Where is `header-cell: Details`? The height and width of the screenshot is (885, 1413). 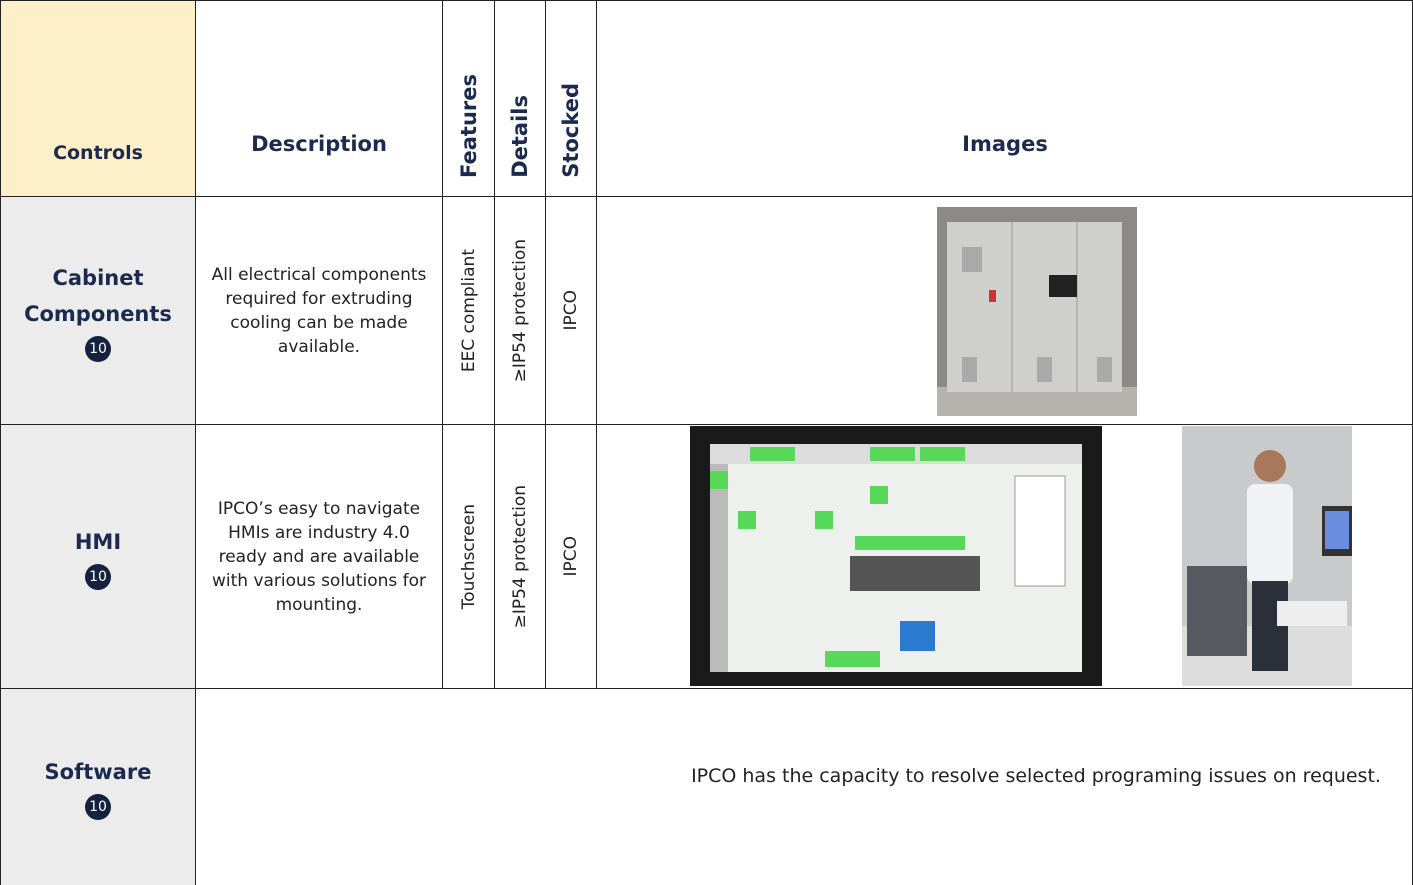 header-cell: Details is located at coordinates (519, 98).